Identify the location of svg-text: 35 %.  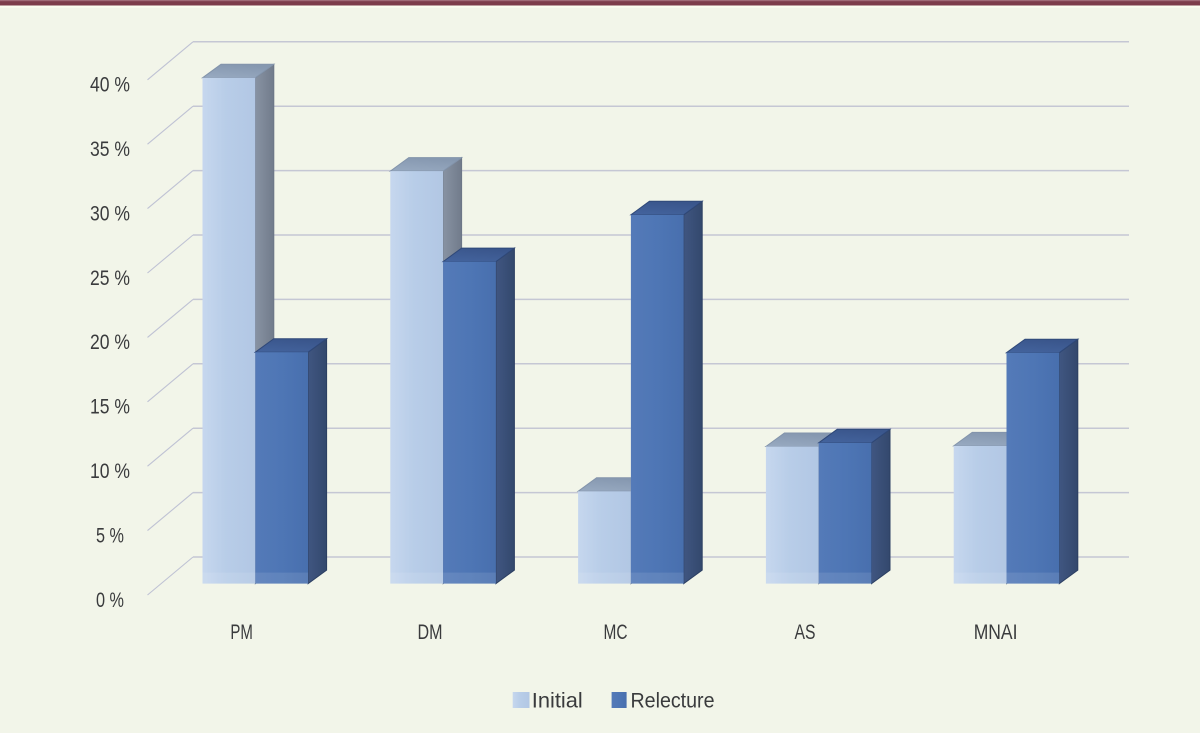
(110, 149).